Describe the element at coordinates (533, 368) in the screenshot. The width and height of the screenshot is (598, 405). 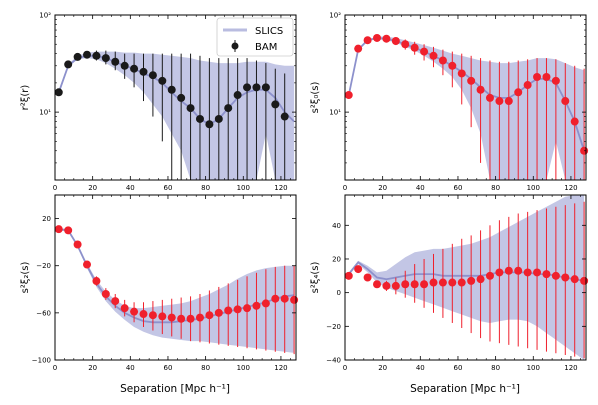
I see `x-tick-label-s2xi4-5: 100` at that location.